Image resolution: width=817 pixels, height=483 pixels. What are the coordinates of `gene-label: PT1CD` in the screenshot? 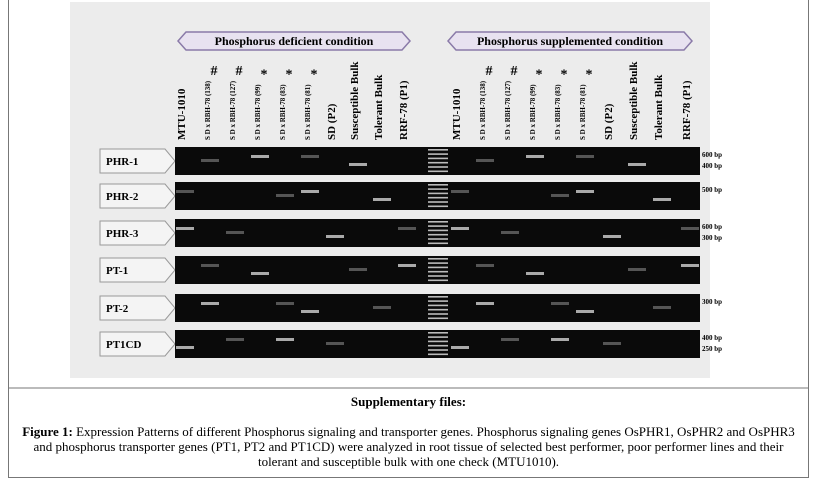 It's located at (124, 345).